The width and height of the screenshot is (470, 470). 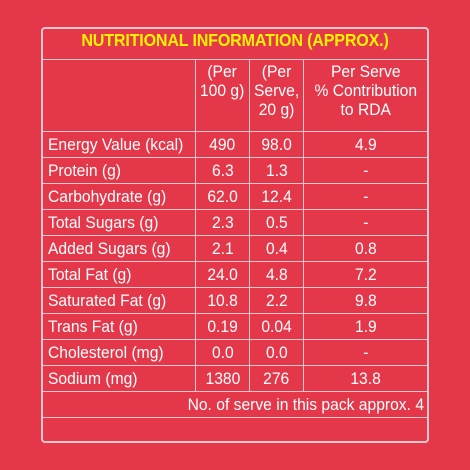 I want to click on nutrient-label: Carbohydrate (g), so click(x=119, y=196).